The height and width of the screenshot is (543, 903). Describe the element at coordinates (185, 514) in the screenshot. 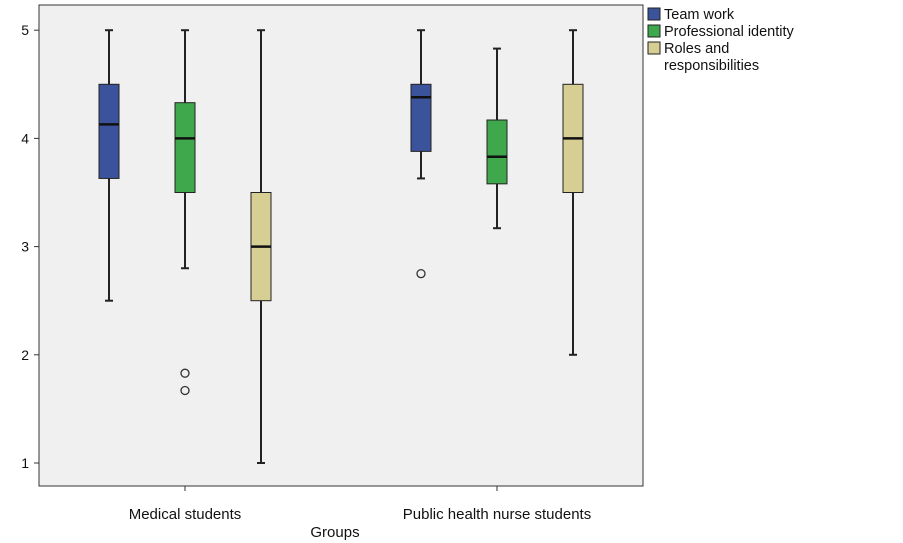

I see `x-category-label: Medical students` at that location.